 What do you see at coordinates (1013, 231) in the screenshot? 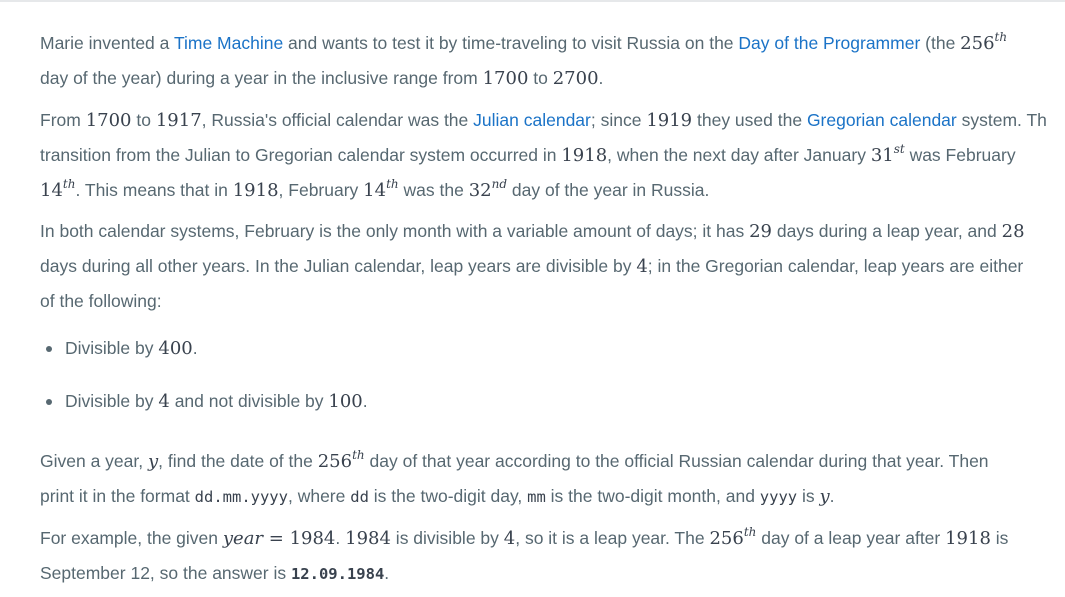
I see `math-28: 28` at bounding box center [1013, 231].